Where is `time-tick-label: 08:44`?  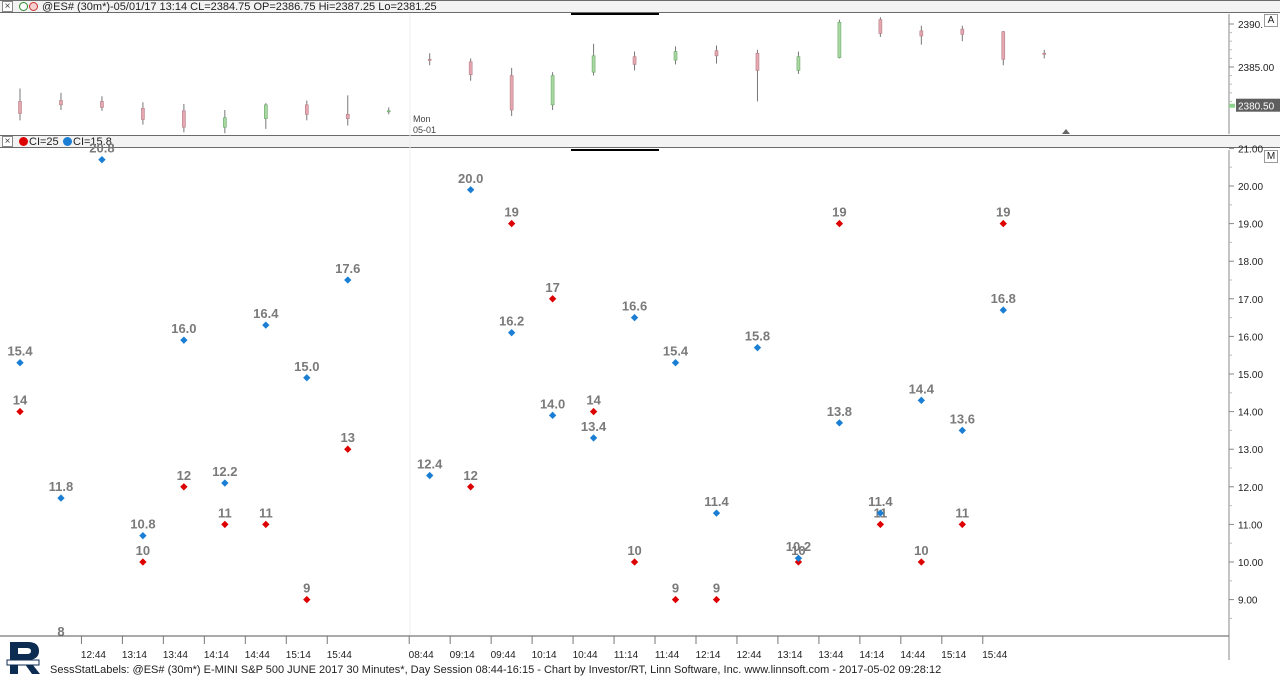
time-tick-label: 08:44 is located at coordinates (421, 655).